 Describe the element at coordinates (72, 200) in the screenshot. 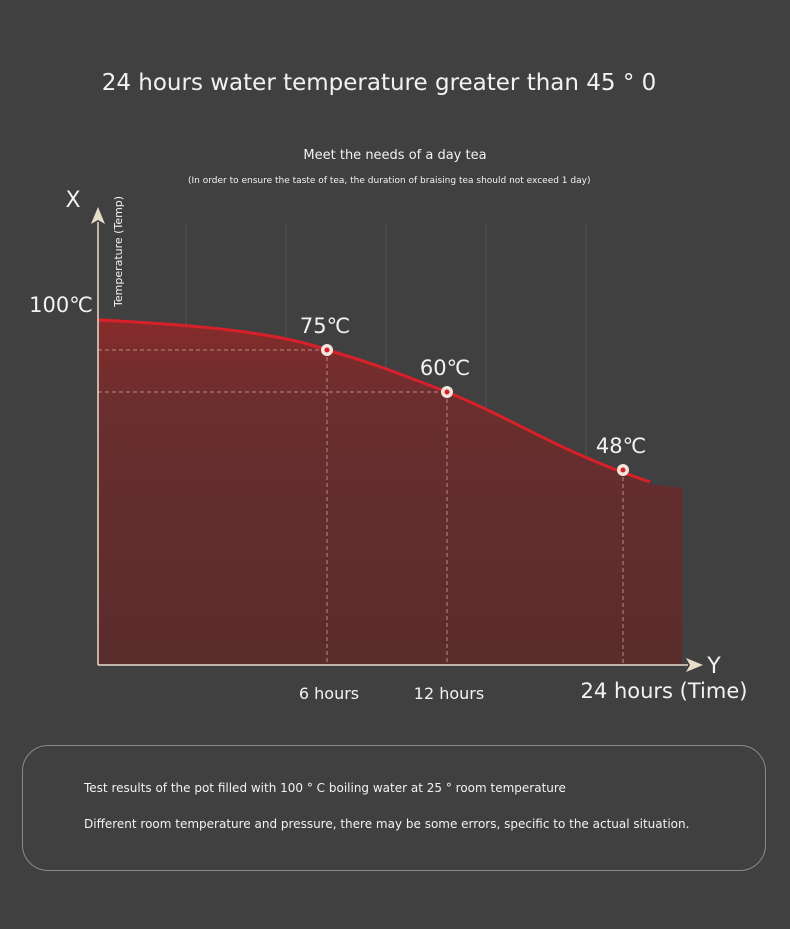

I see `y-axis-letter: X` at that location.